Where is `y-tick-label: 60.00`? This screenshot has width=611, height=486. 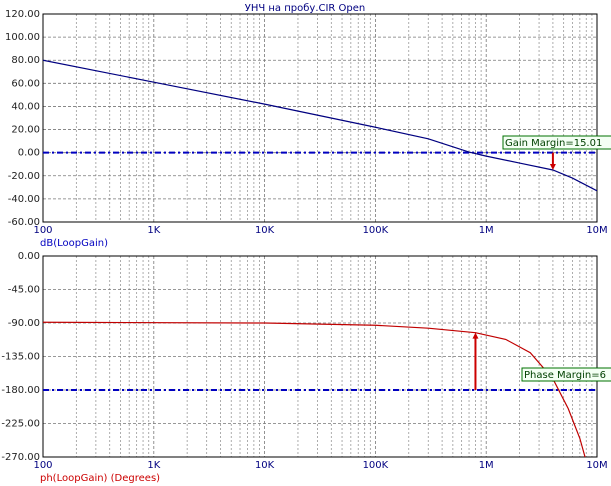 y-tick-label: 60.00 is located at coordinates (25, 83).